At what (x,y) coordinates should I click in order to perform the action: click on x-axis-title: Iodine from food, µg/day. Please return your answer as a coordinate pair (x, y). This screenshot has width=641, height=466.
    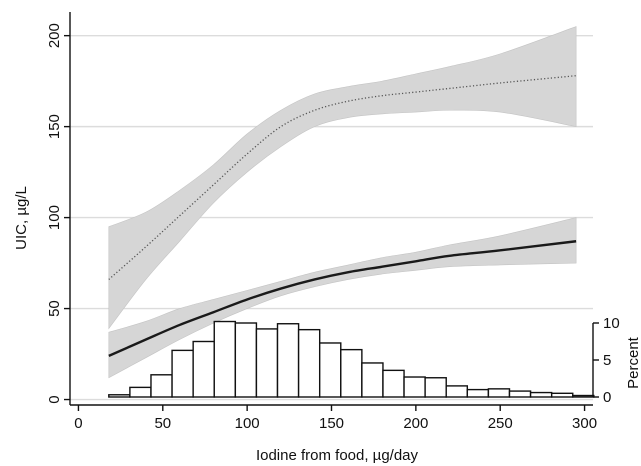
    Looking at the image, I should click on (337, 455).